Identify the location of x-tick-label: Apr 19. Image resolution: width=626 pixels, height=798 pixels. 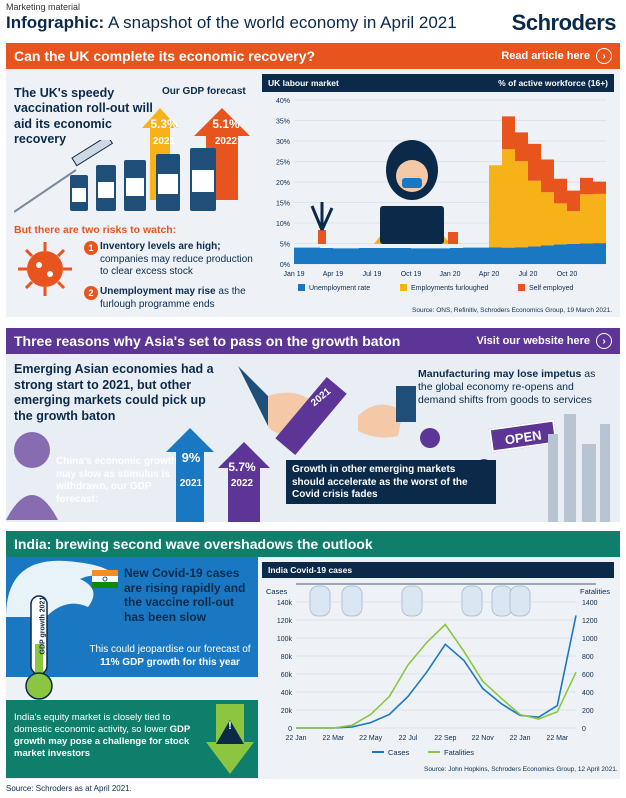
(333, 274).